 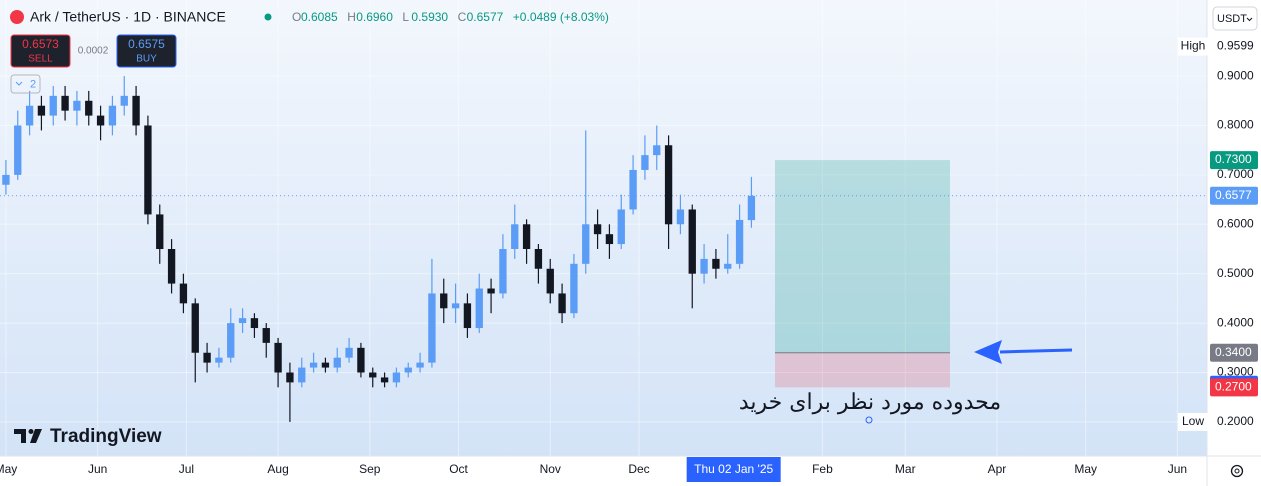 I want to click on buy-button, so click(x=146, y=51).